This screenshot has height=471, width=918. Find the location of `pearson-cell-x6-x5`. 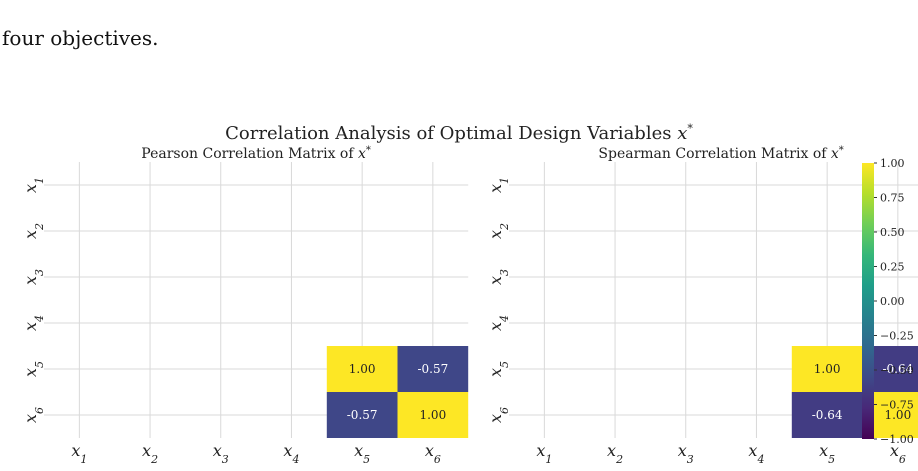

pearson-cell-x6-x5 is located at coordinates (362, 415).